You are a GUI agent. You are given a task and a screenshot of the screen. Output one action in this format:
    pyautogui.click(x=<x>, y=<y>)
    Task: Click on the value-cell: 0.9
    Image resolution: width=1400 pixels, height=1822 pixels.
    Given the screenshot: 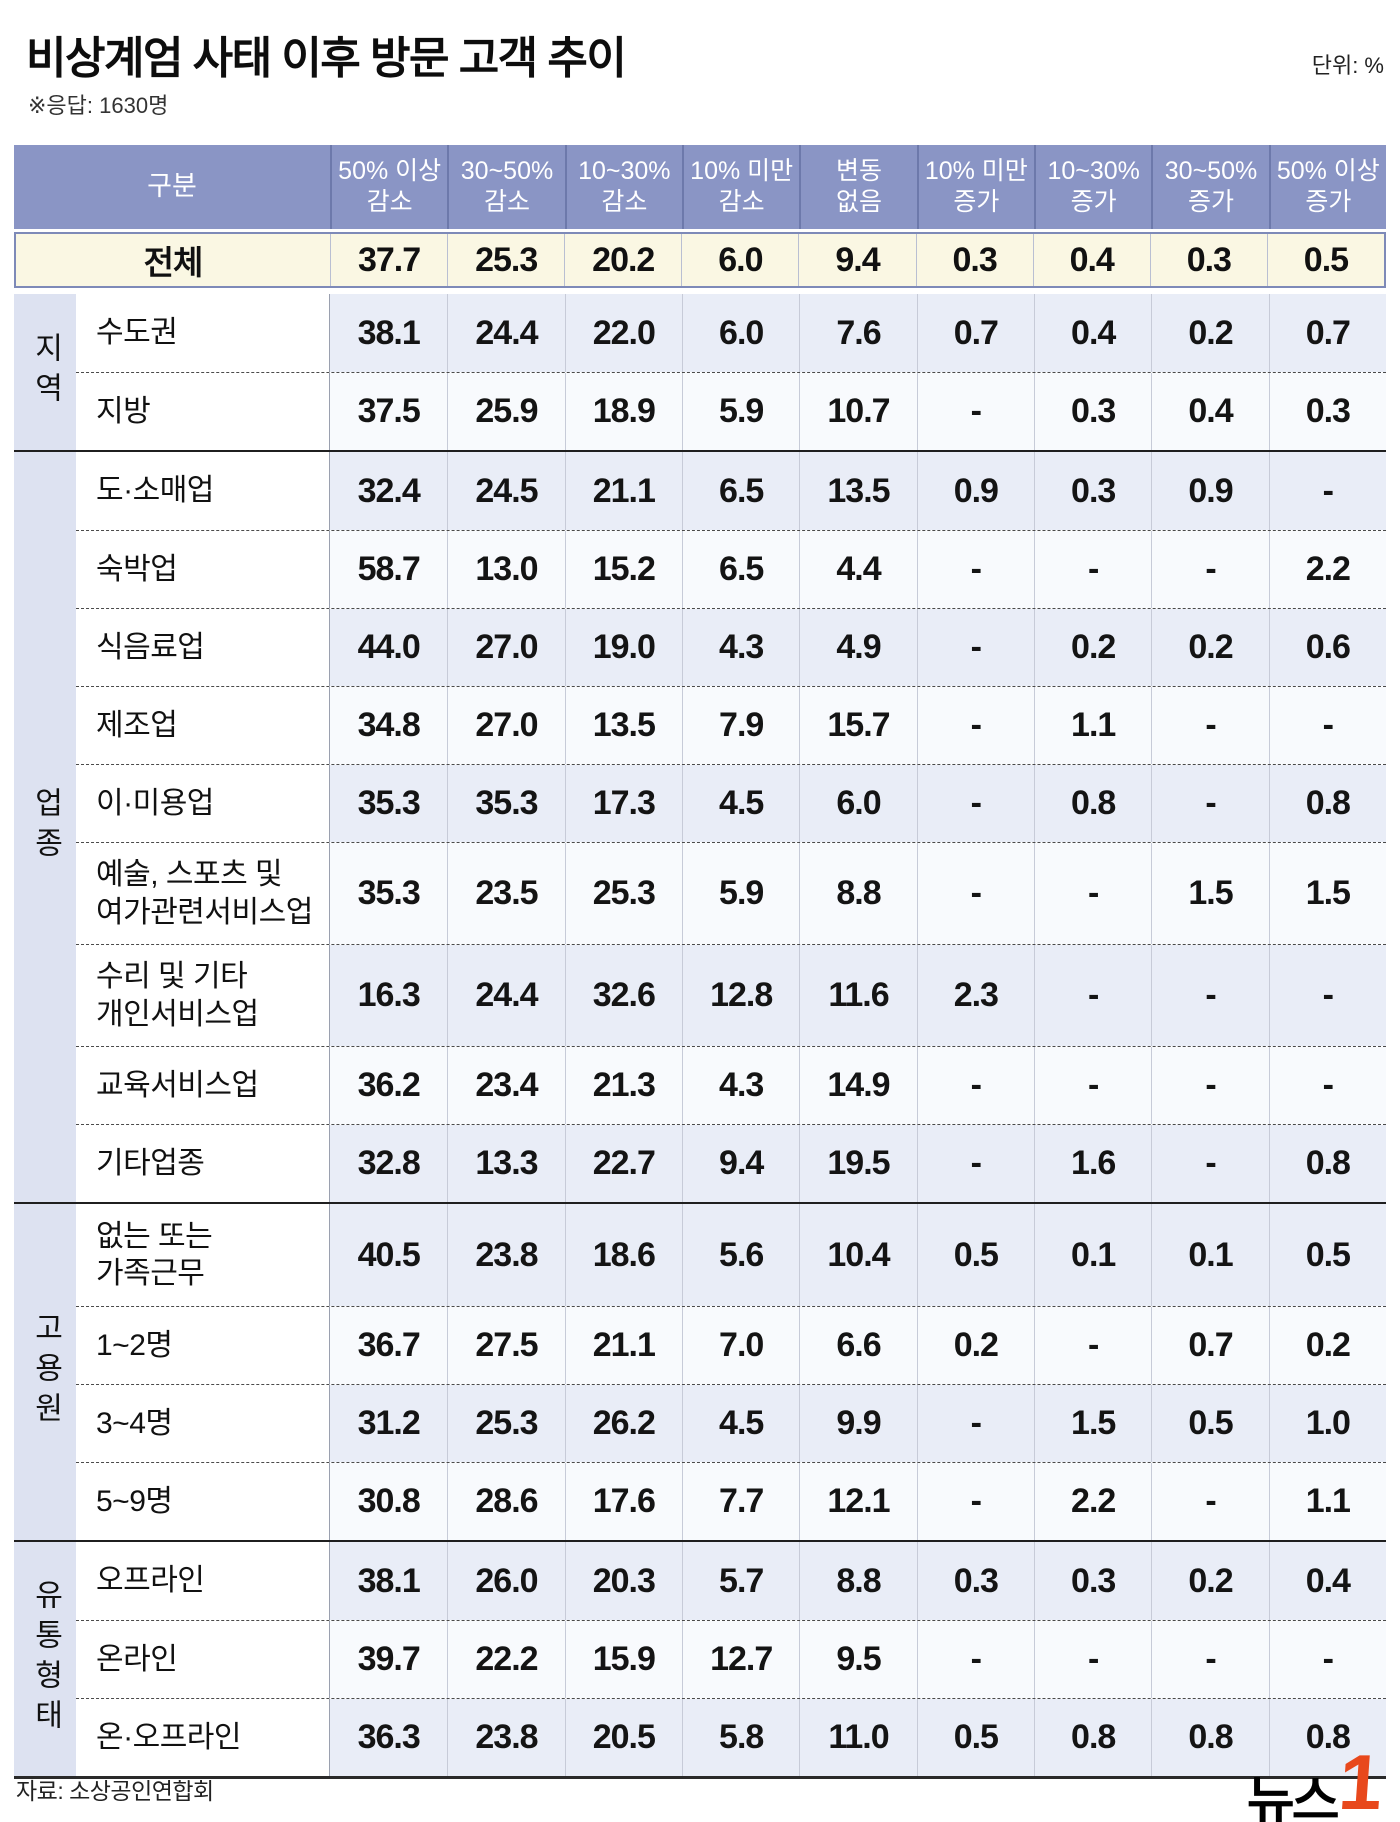 What is the action you would take?
    pyautogui.click(x=1210, y=491)
    